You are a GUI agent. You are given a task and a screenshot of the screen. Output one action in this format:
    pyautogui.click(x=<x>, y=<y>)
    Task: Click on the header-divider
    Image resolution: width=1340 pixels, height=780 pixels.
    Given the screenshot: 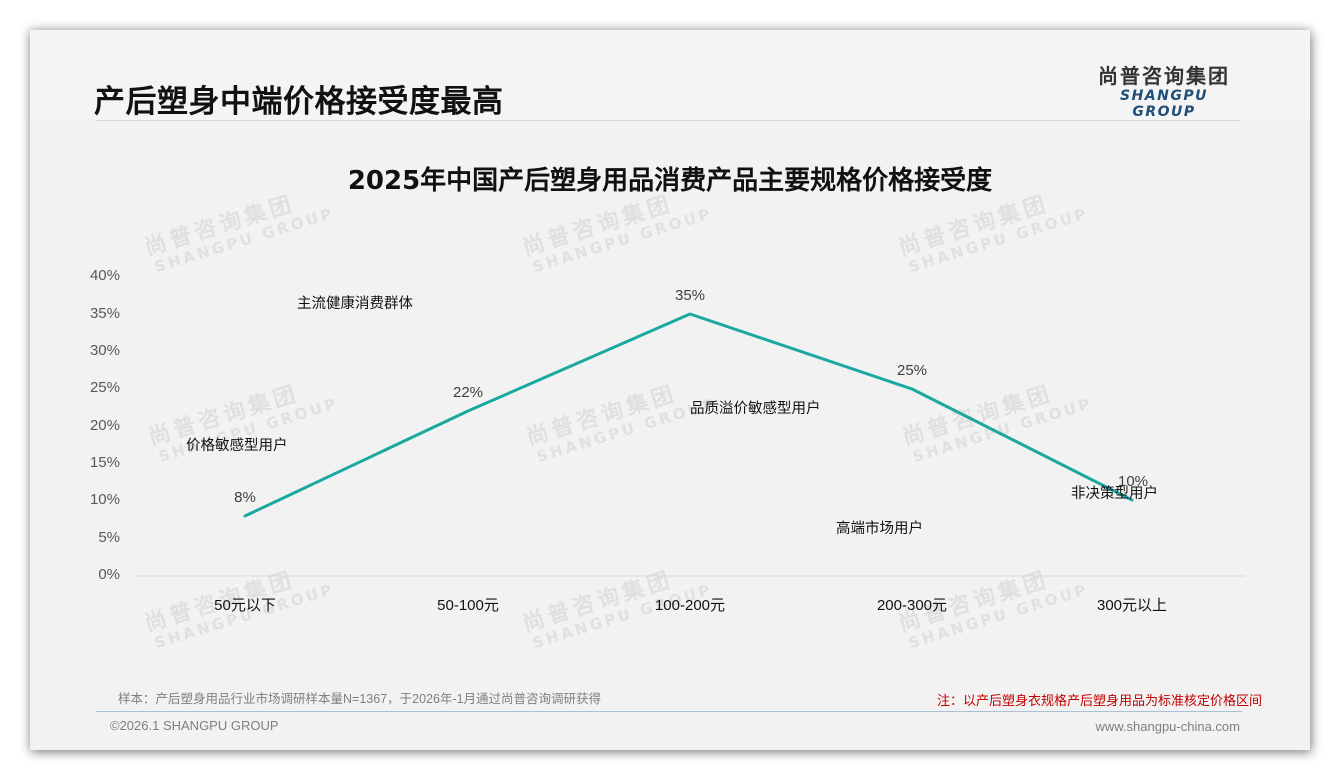 What is the action you would take?
    pyautogui.click(x=668, y=120)
    